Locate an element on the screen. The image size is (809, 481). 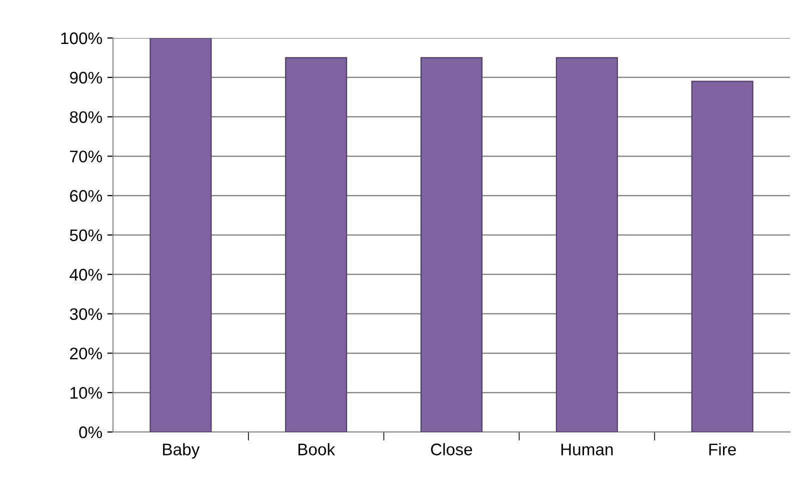
y-tick-label: 10% is located at coordinates (86, 393).